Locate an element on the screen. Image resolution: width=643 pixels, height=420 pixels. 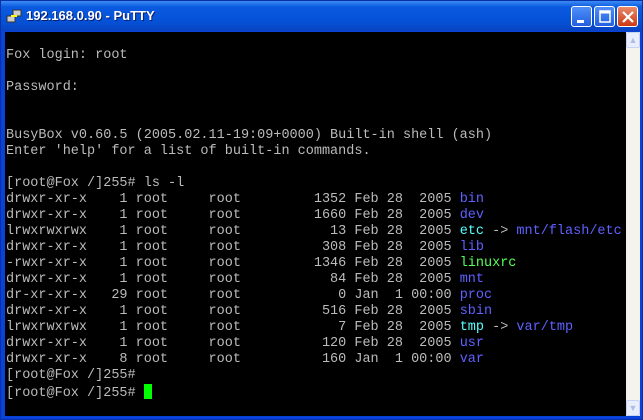
file-name-dir: proc is located at coordinates (476, 295).